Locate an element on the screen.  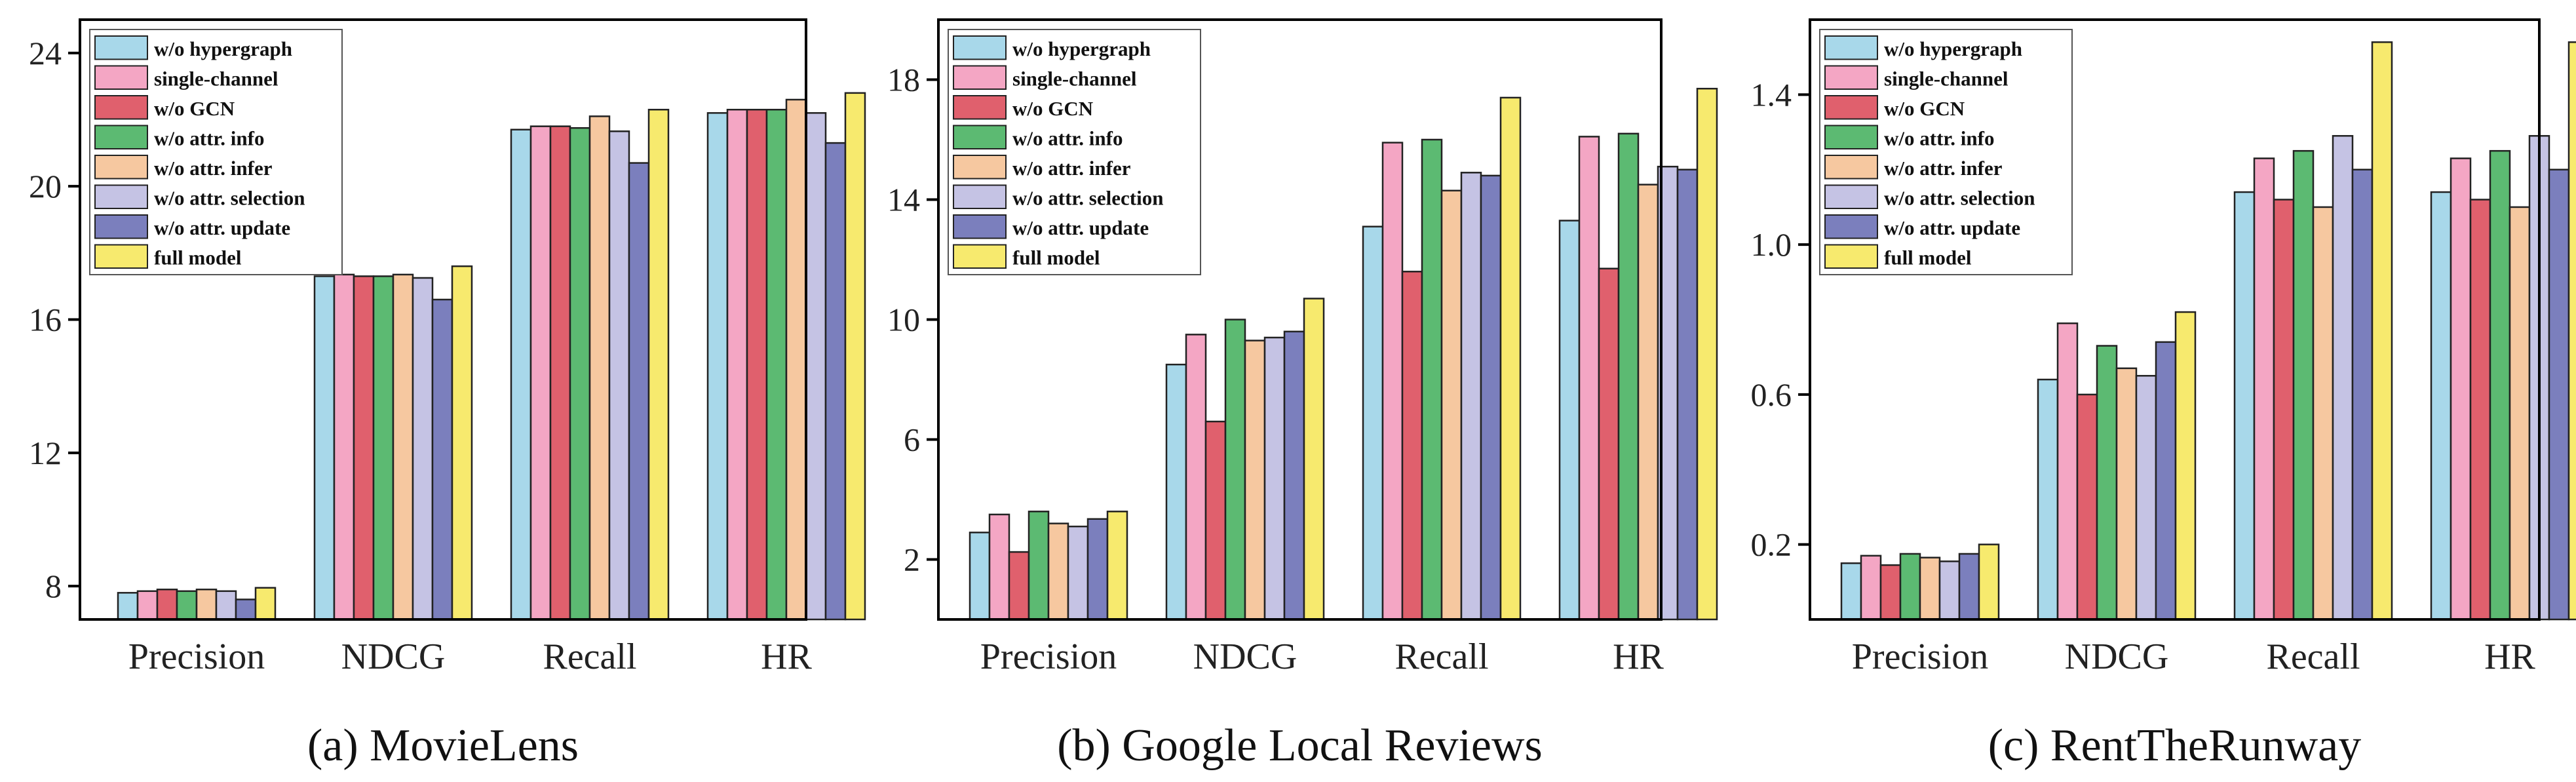
legend-label: w/o attr. infer is located at coordinates (1071, 168).